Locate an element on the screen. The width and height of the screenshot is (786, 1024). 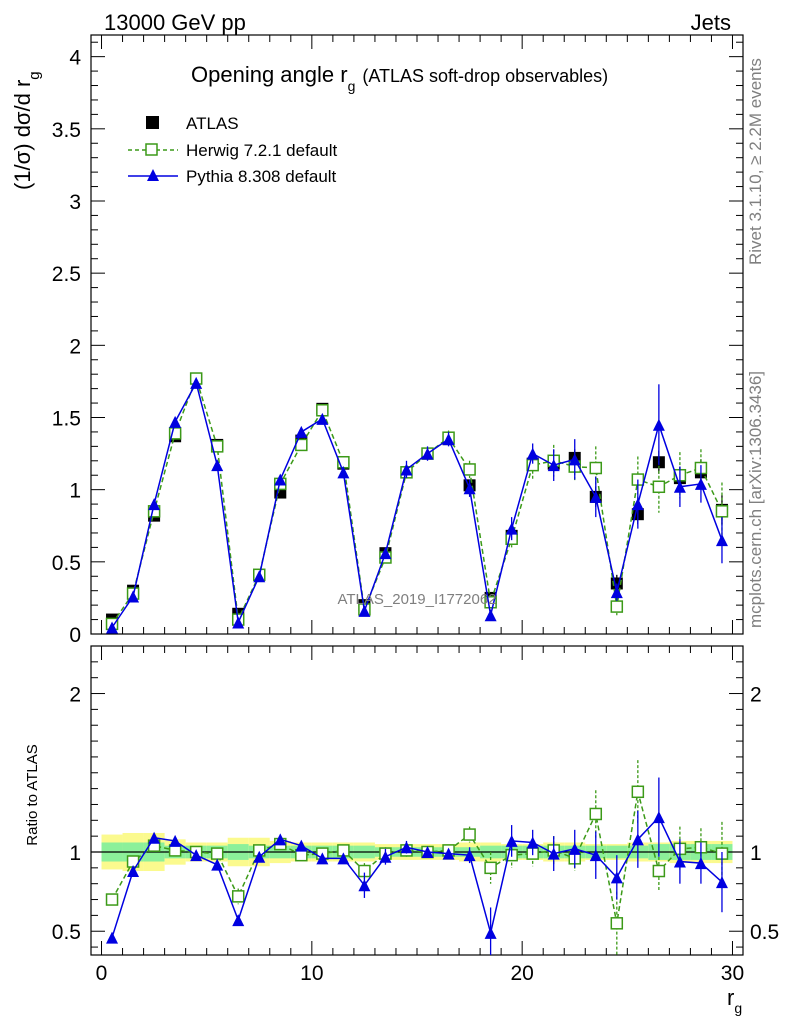
x-axis-label-subscript: g is located at coordinates (738, 1008).